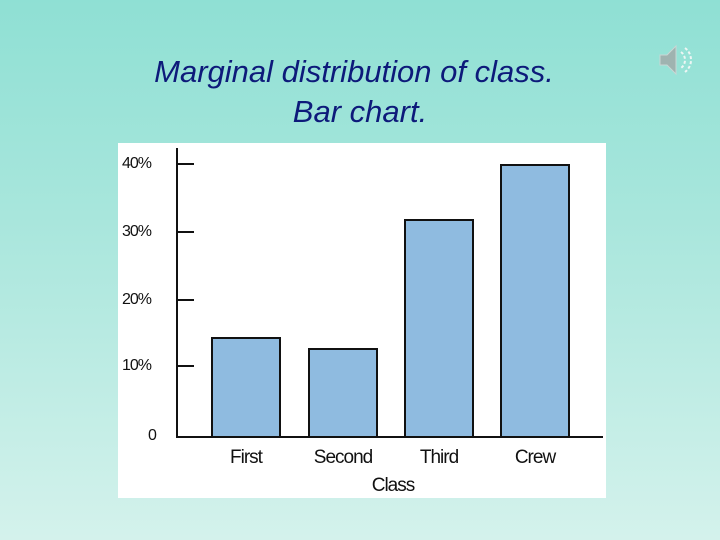 Image resolution: width=720 pixels, height=540 pixels. Describe the element at coordinates (535, 301) in the screenshot. I see `bar-crew` at that location.